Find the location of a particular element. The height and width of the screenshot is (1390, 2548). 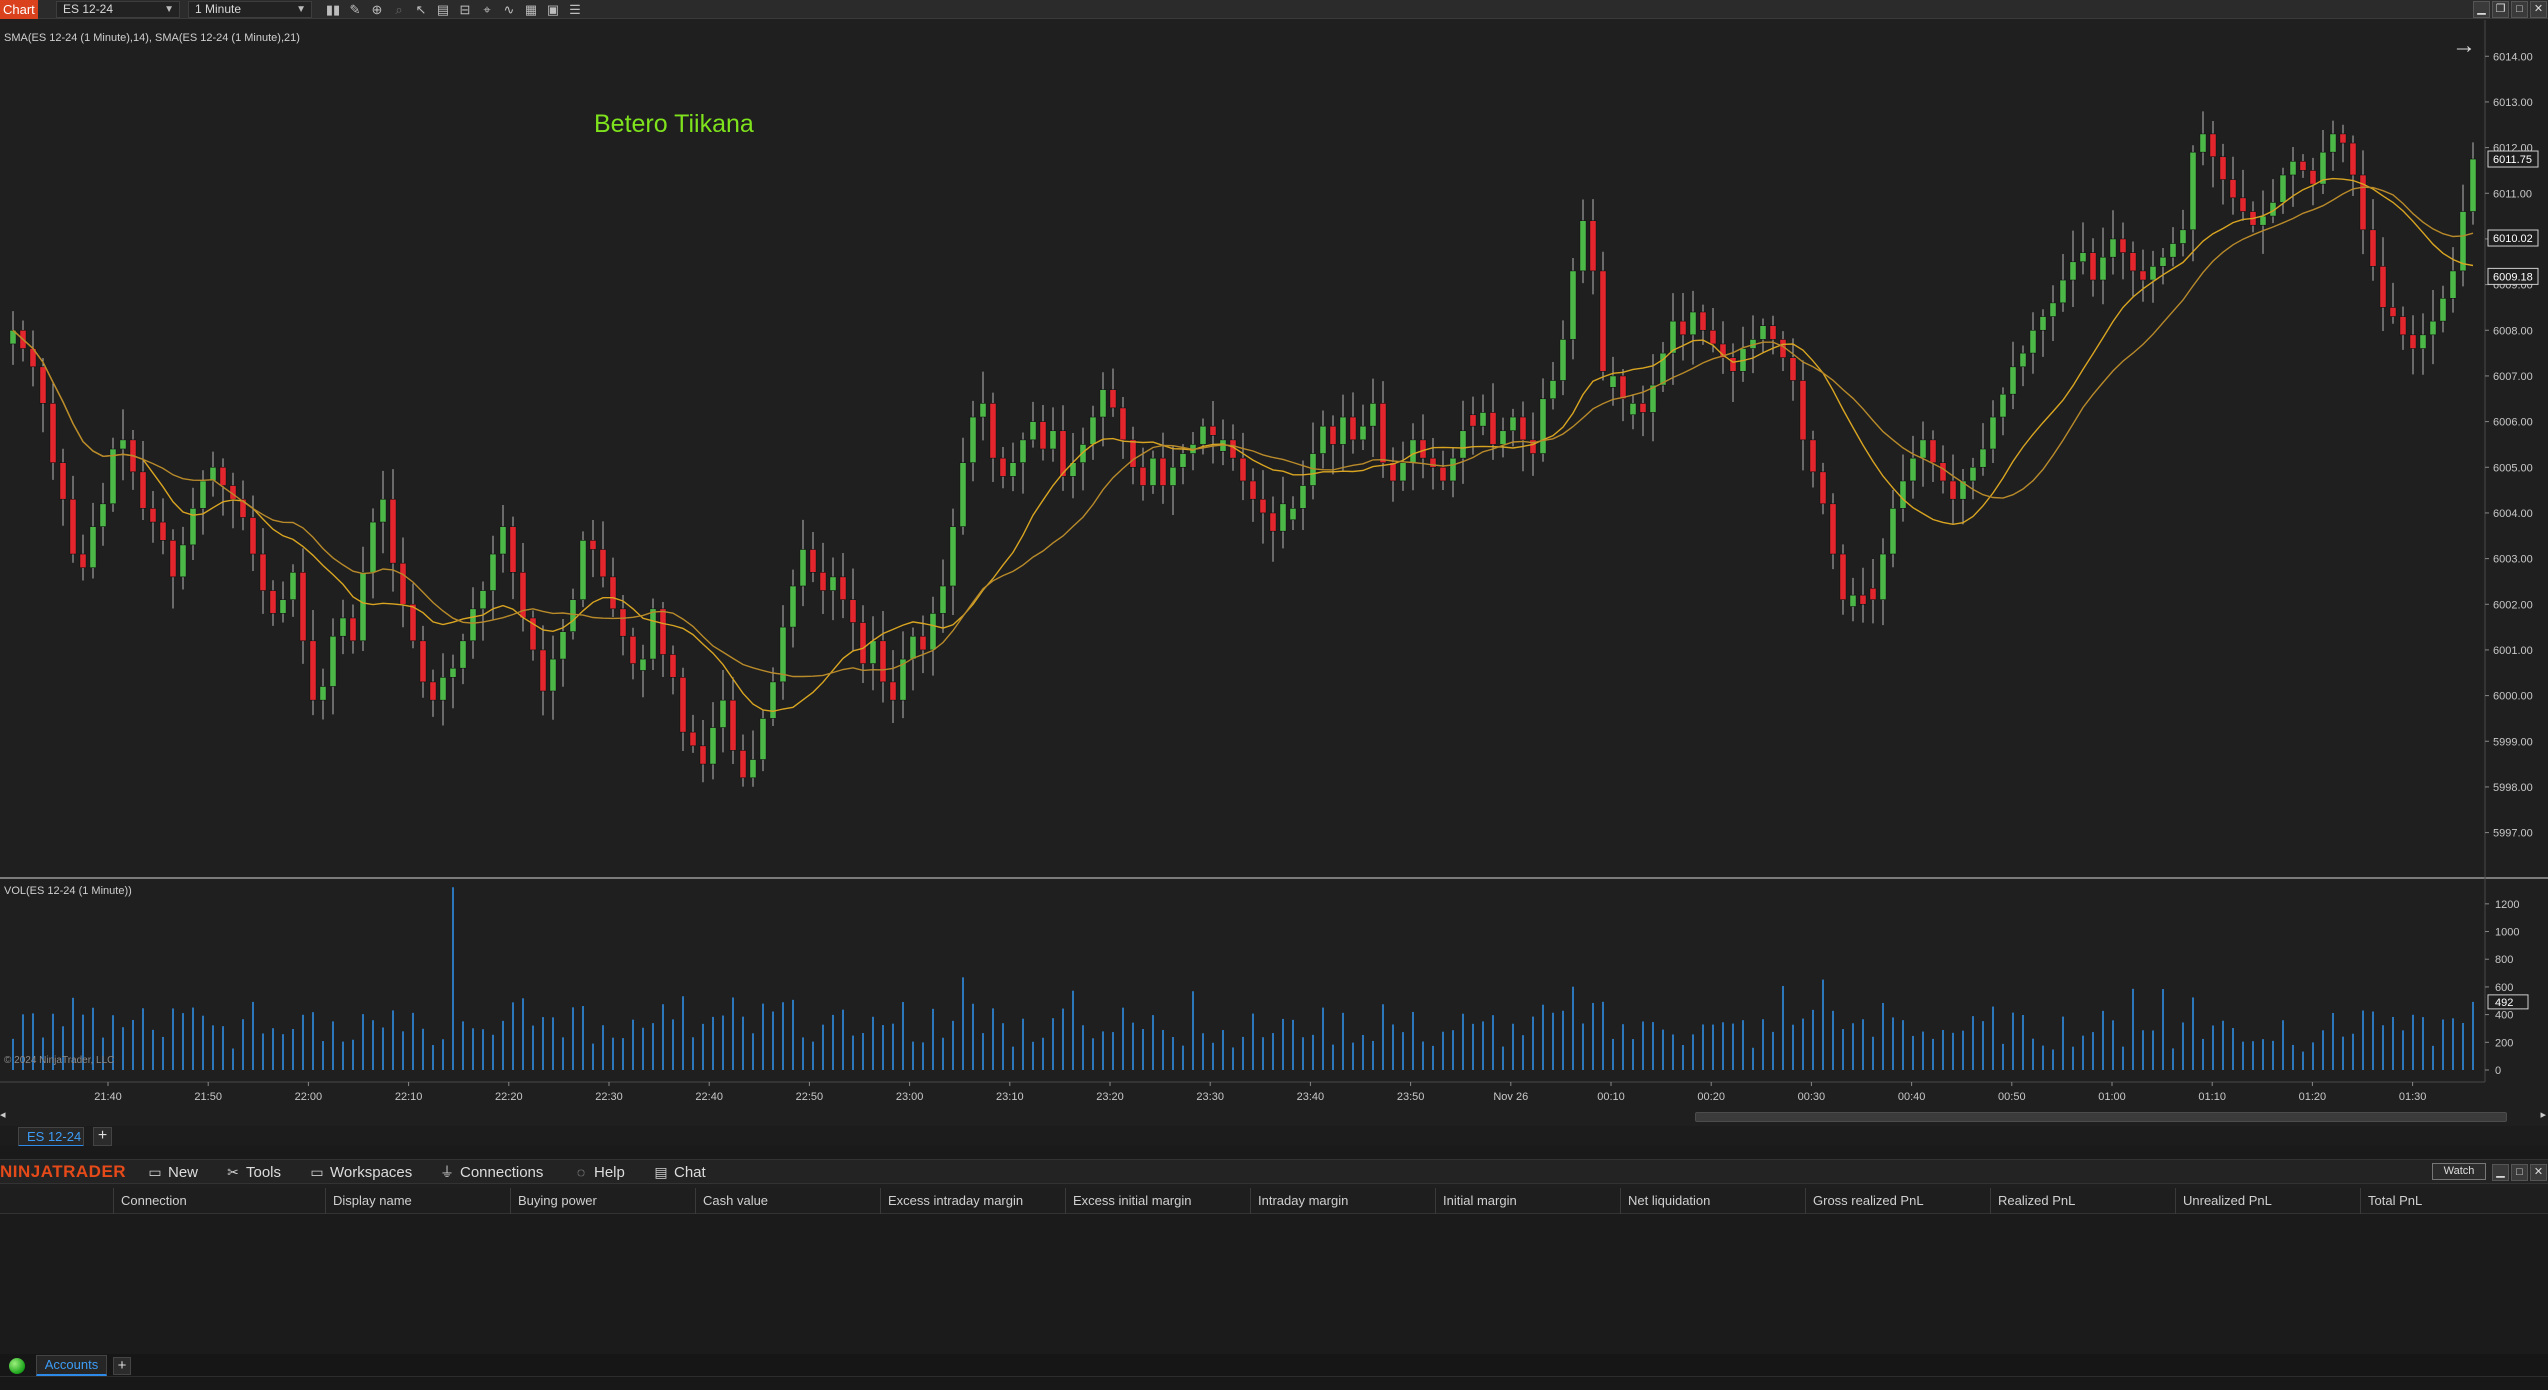

chart-annotation-text: Betero Tiikana is located at coordinates (674, 124).